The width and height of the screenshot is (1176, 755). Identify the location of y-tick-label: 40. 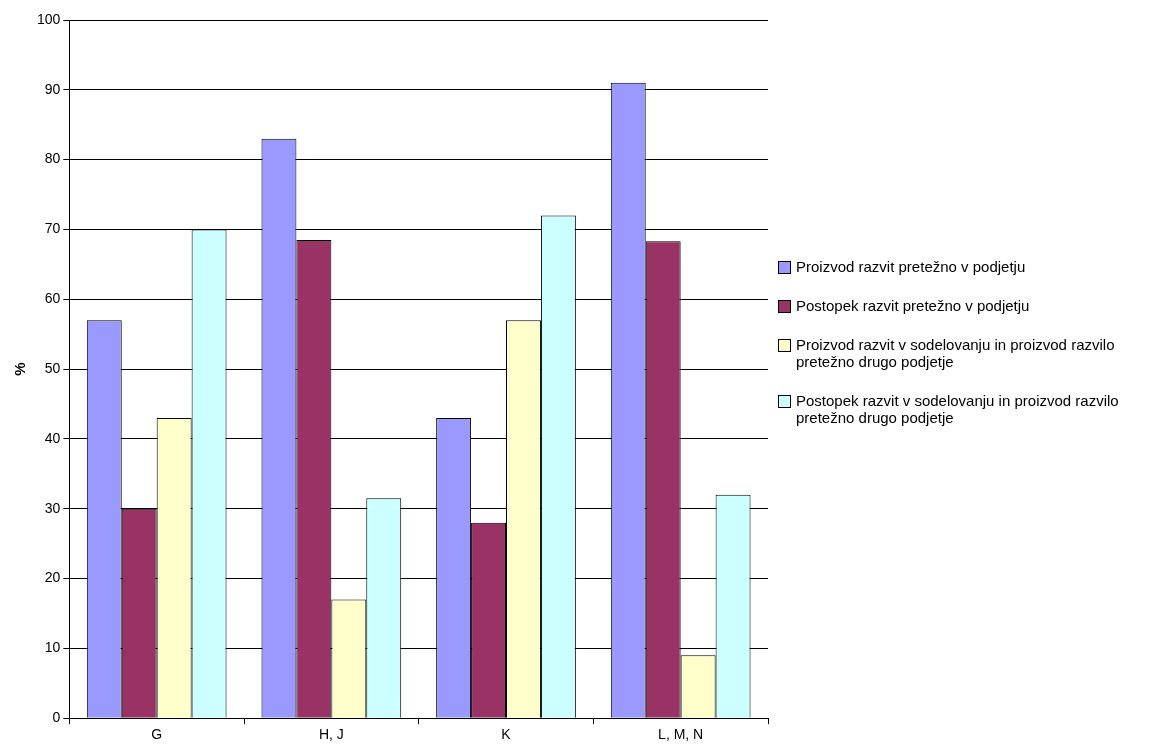
(52, 437).